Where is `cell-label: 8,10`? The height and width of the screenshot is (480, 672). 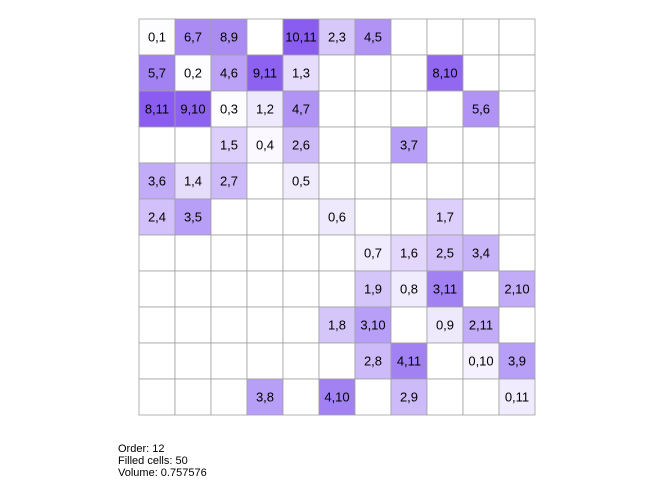
cell-label: 8,10 is located at coordinates (444, 73).